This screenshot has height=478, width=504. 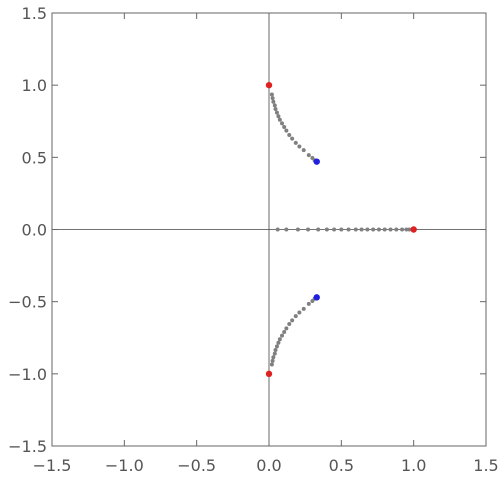 What do you see at coordinates (196, 465) in the screenshot?
I see `x-tick-label: −0.5` at bounding box center [196, 465].